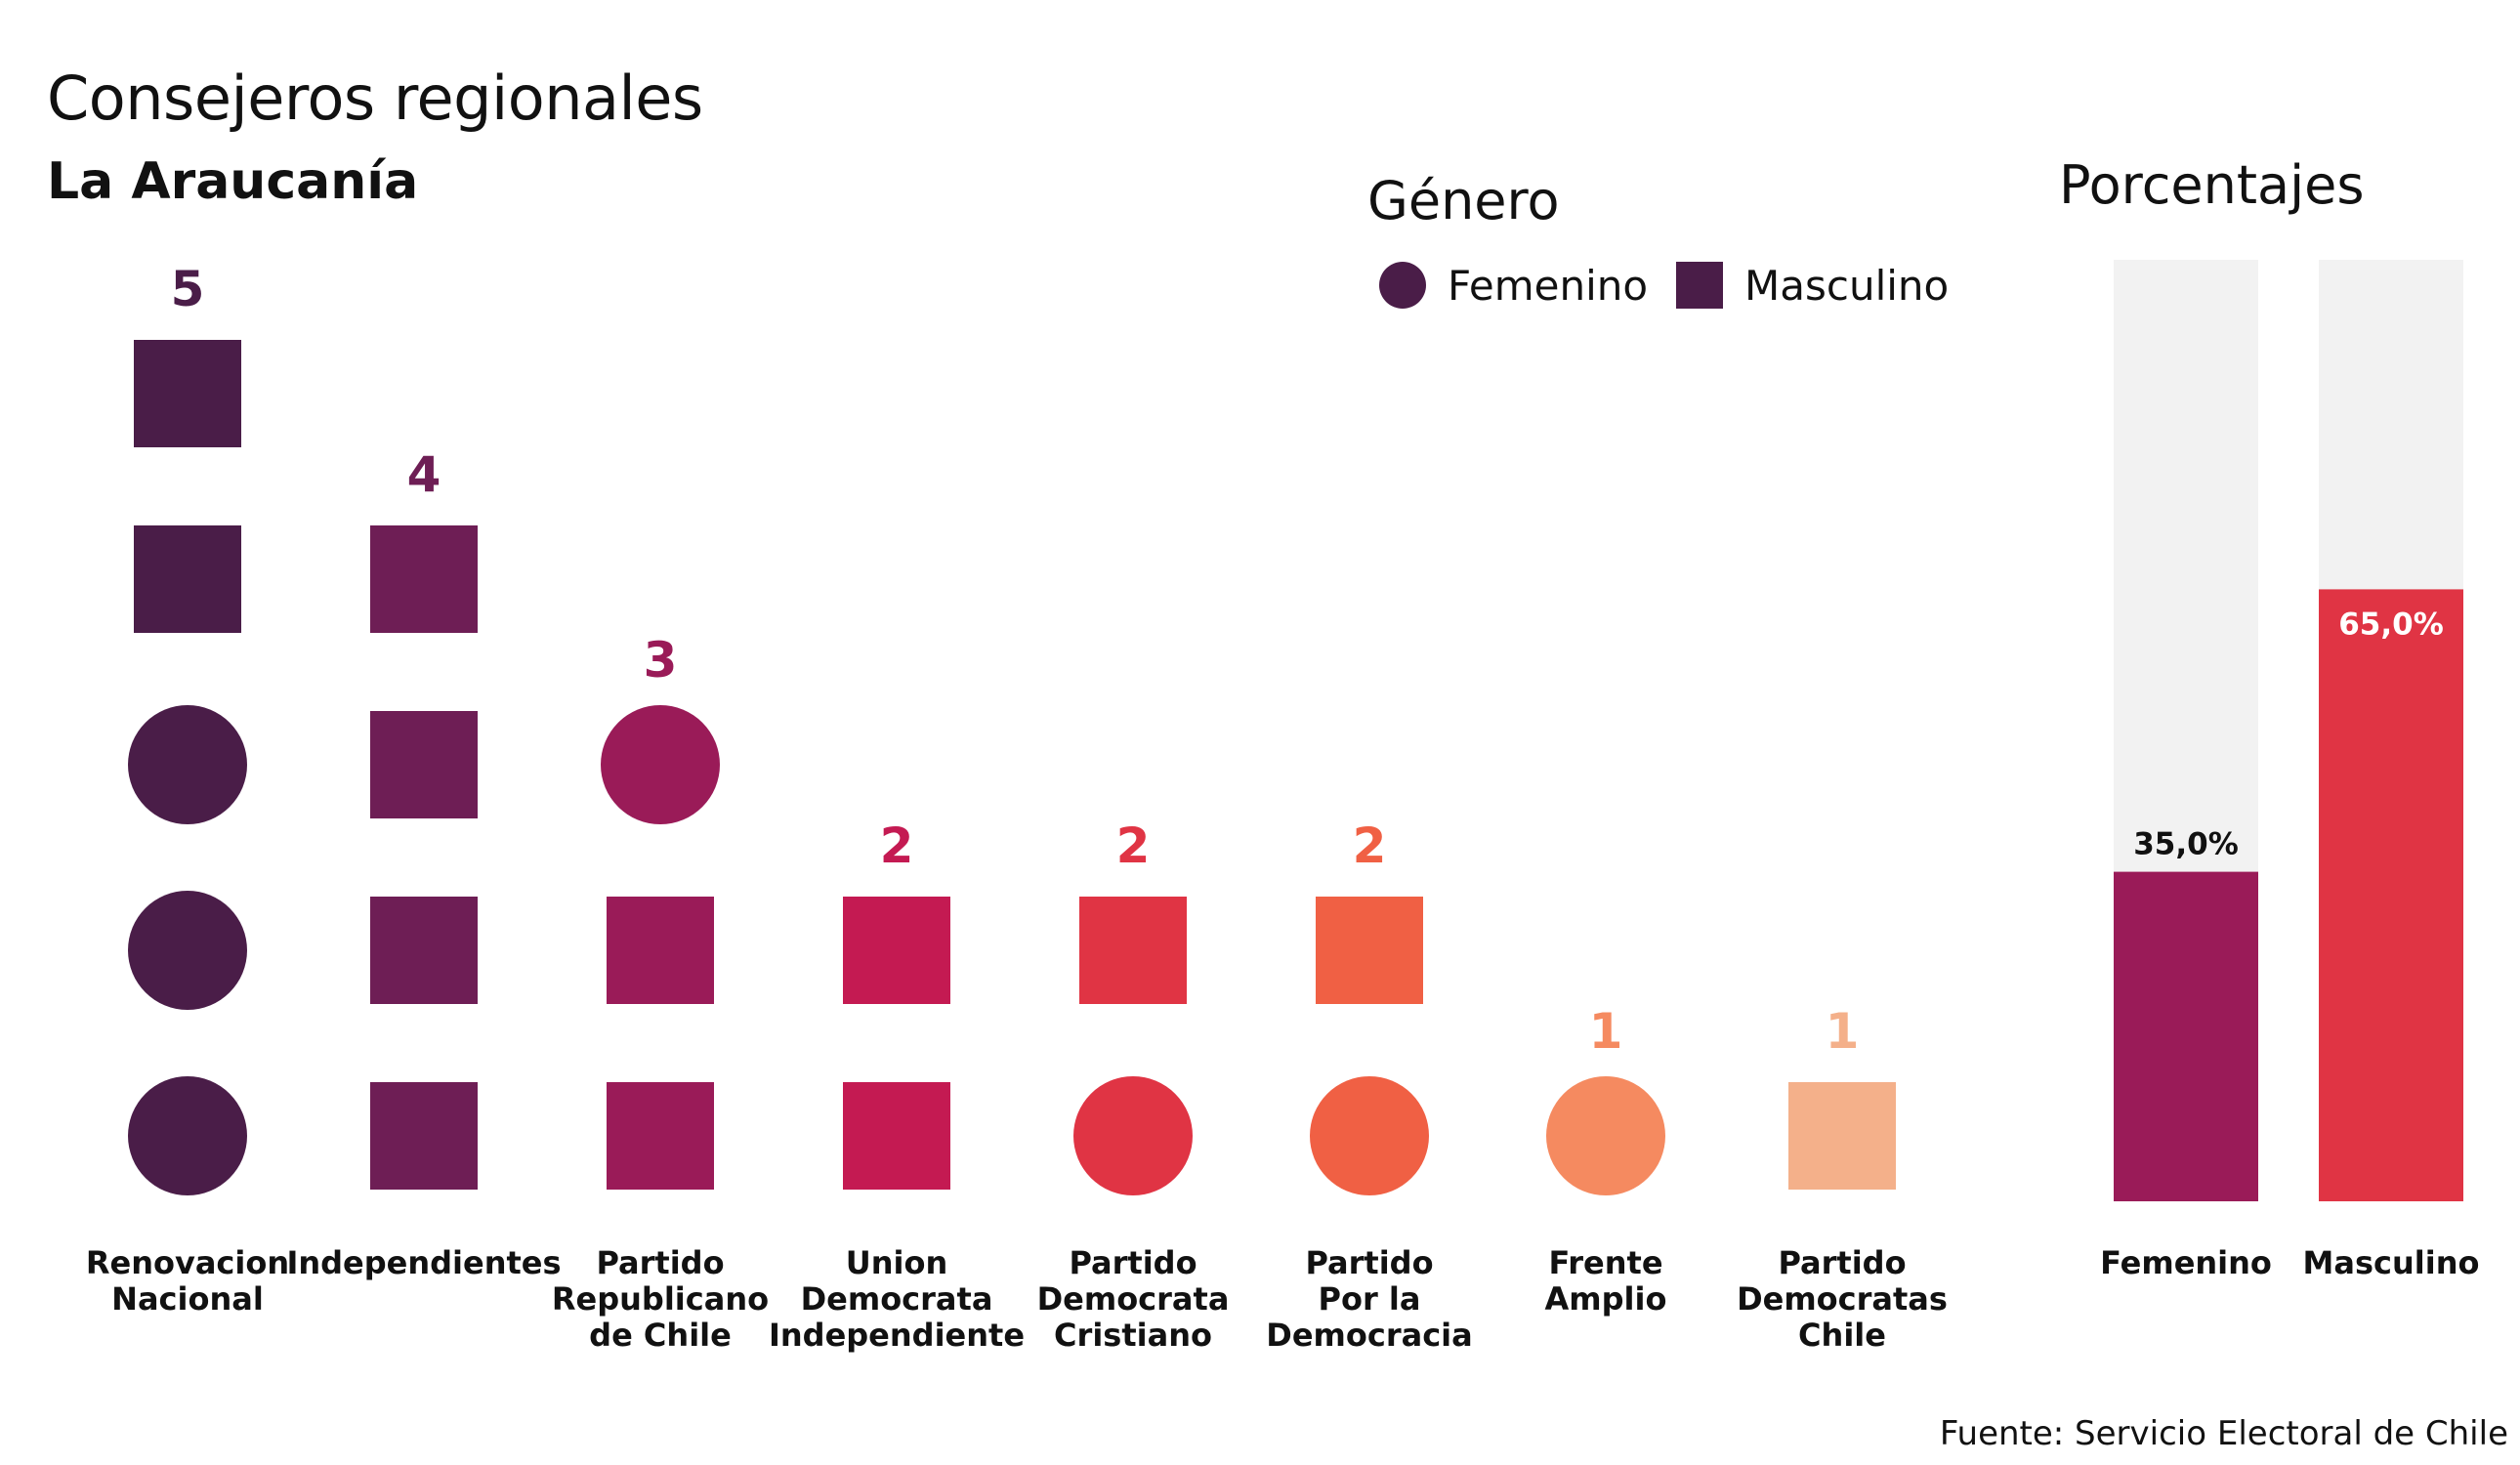 This screenshot has height=1465, width=2520. Describe the element at coordinates (188, 289) in the screenshot. I see `category-total-label: 5` at that location.